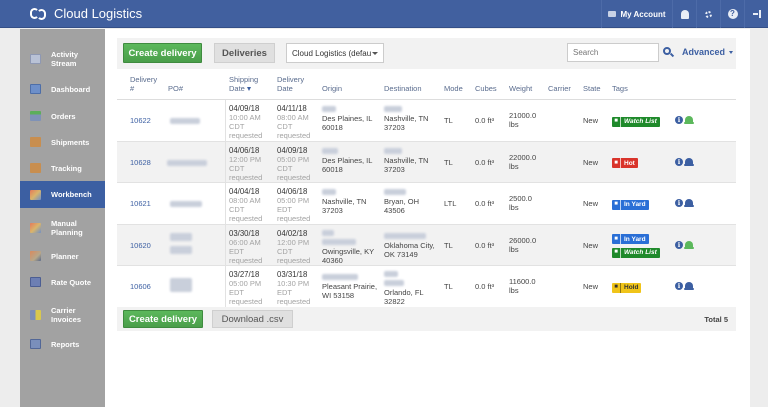  Describe the element at coordinates (629, 163) in the screenshot. I see `tag-label: Hot` at that location.